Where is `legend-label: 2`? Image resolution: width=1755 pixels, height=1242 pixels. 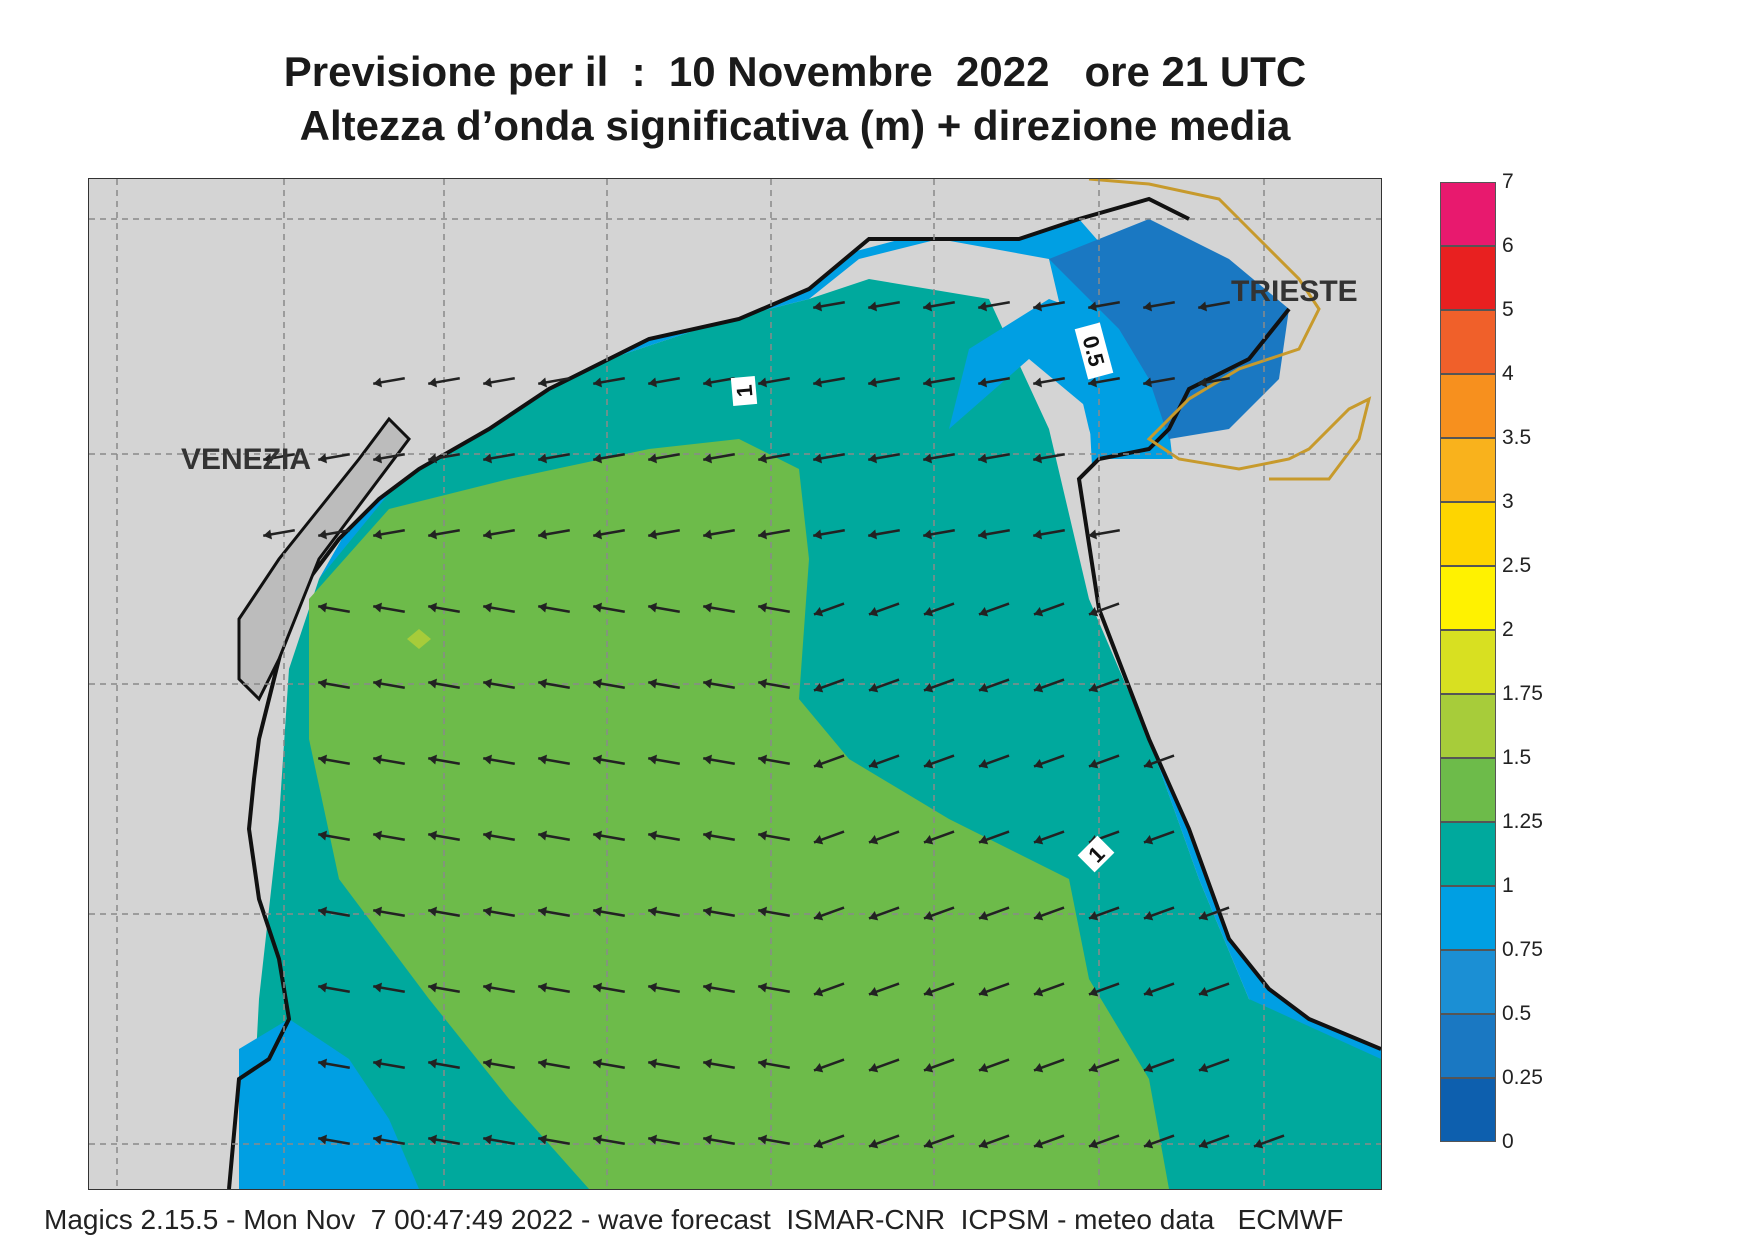 legend-label: 2 is located at coordinates (1508, 629).